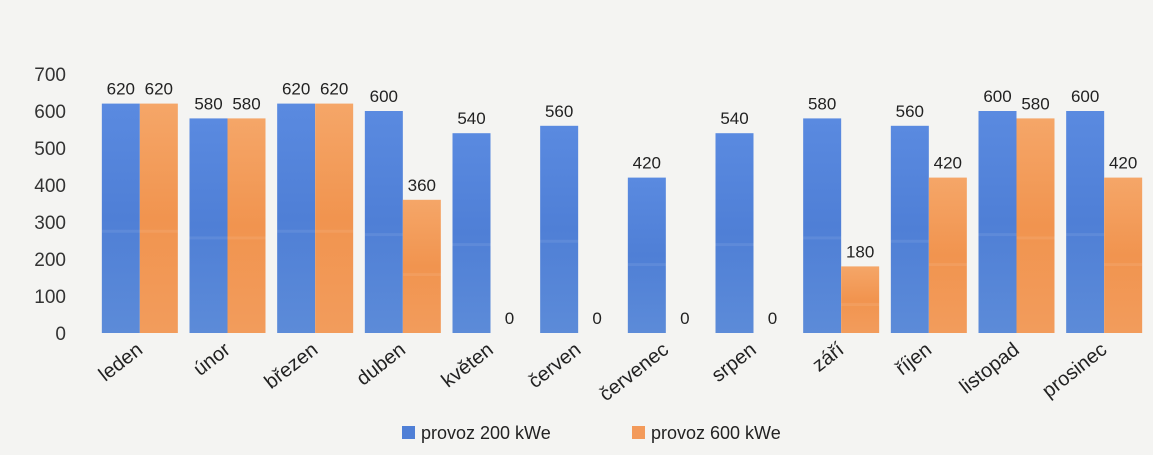  What do you see at coordinates (50, 75) in the screenshot?
I see `y-tick-label: 700` at bounding box center [50, 75].